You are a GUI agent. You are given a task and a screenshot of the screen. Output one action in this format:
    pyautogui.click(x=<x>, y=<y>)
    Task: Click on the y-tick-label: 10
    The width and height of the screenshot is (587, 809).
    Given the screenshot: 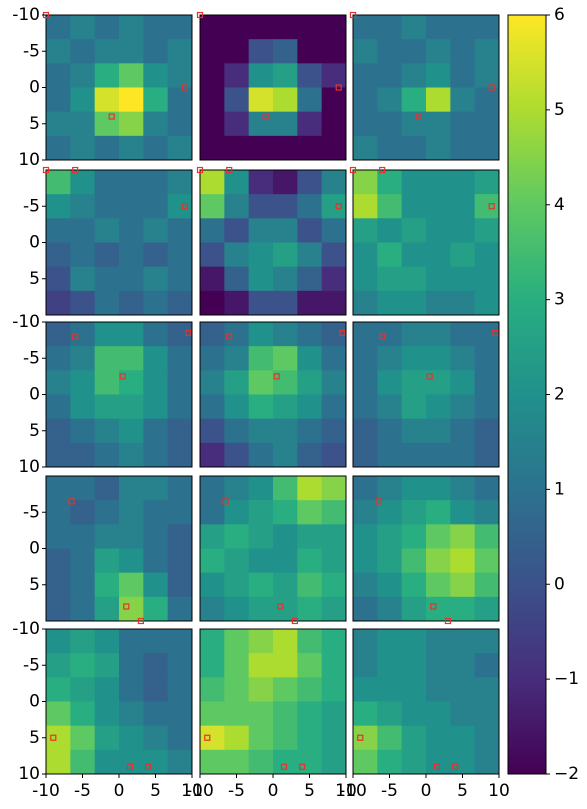 What is the action you would take?
    pyautogui.click(x=29, y=160)
    